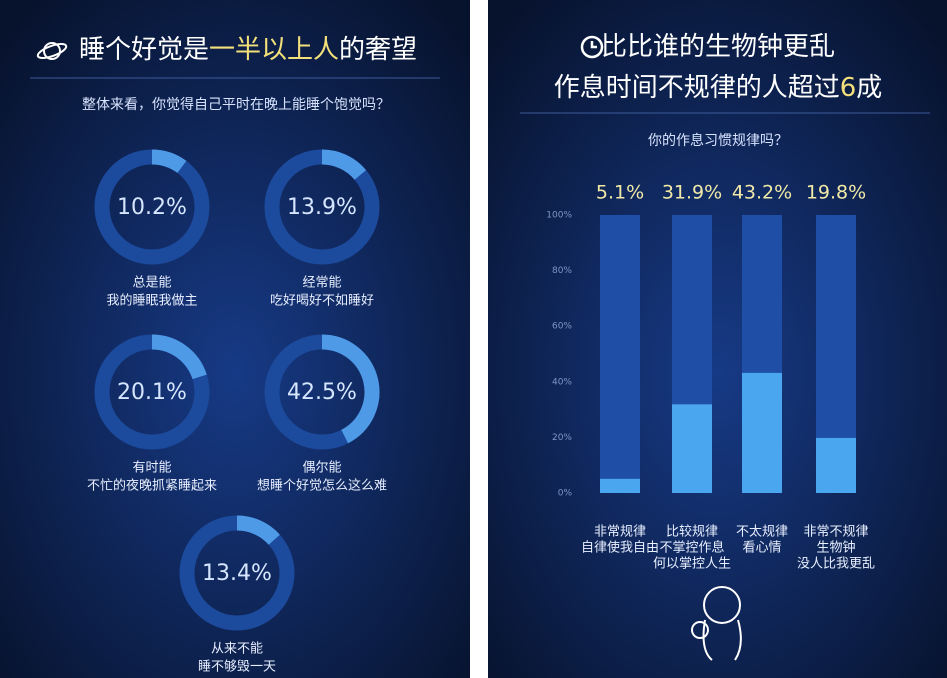 This screenshot has height=678, width=947. What do you see at coordinates (620, 532) in the screenshot?
I see `category-label: 非常规律` at bounding box center [620, 532].